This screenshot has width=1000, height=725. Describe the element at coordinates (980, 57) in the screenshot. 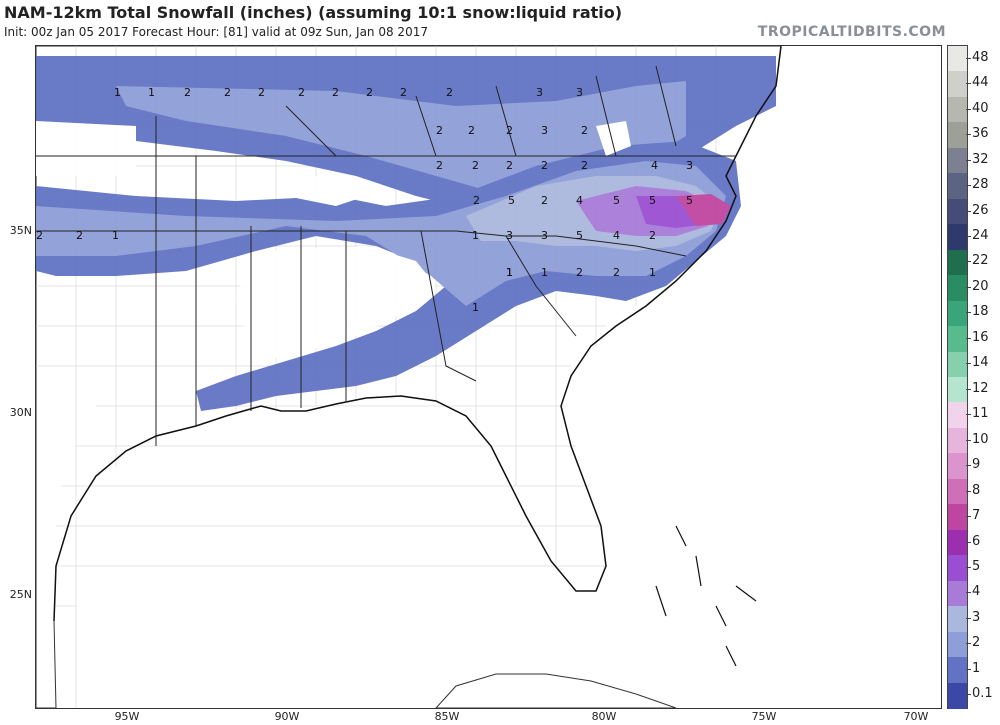

I see `colorbar-label: 48` at that location.